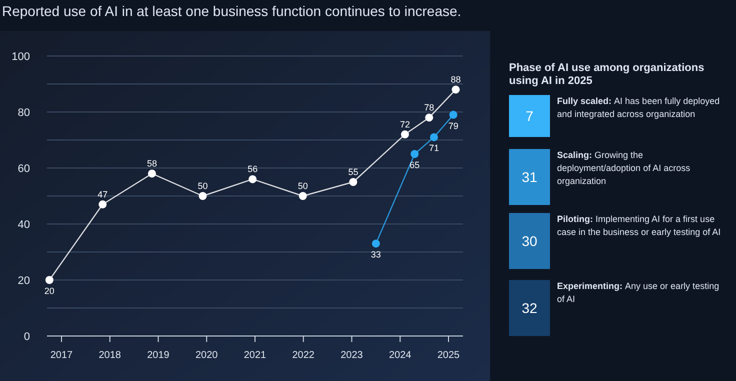 The width and height of the screenshot is (736, 381). What do you see at coordinates (375, 255) in the screenshot?
I see `data-label: 33` at bounding box center [375, 255].